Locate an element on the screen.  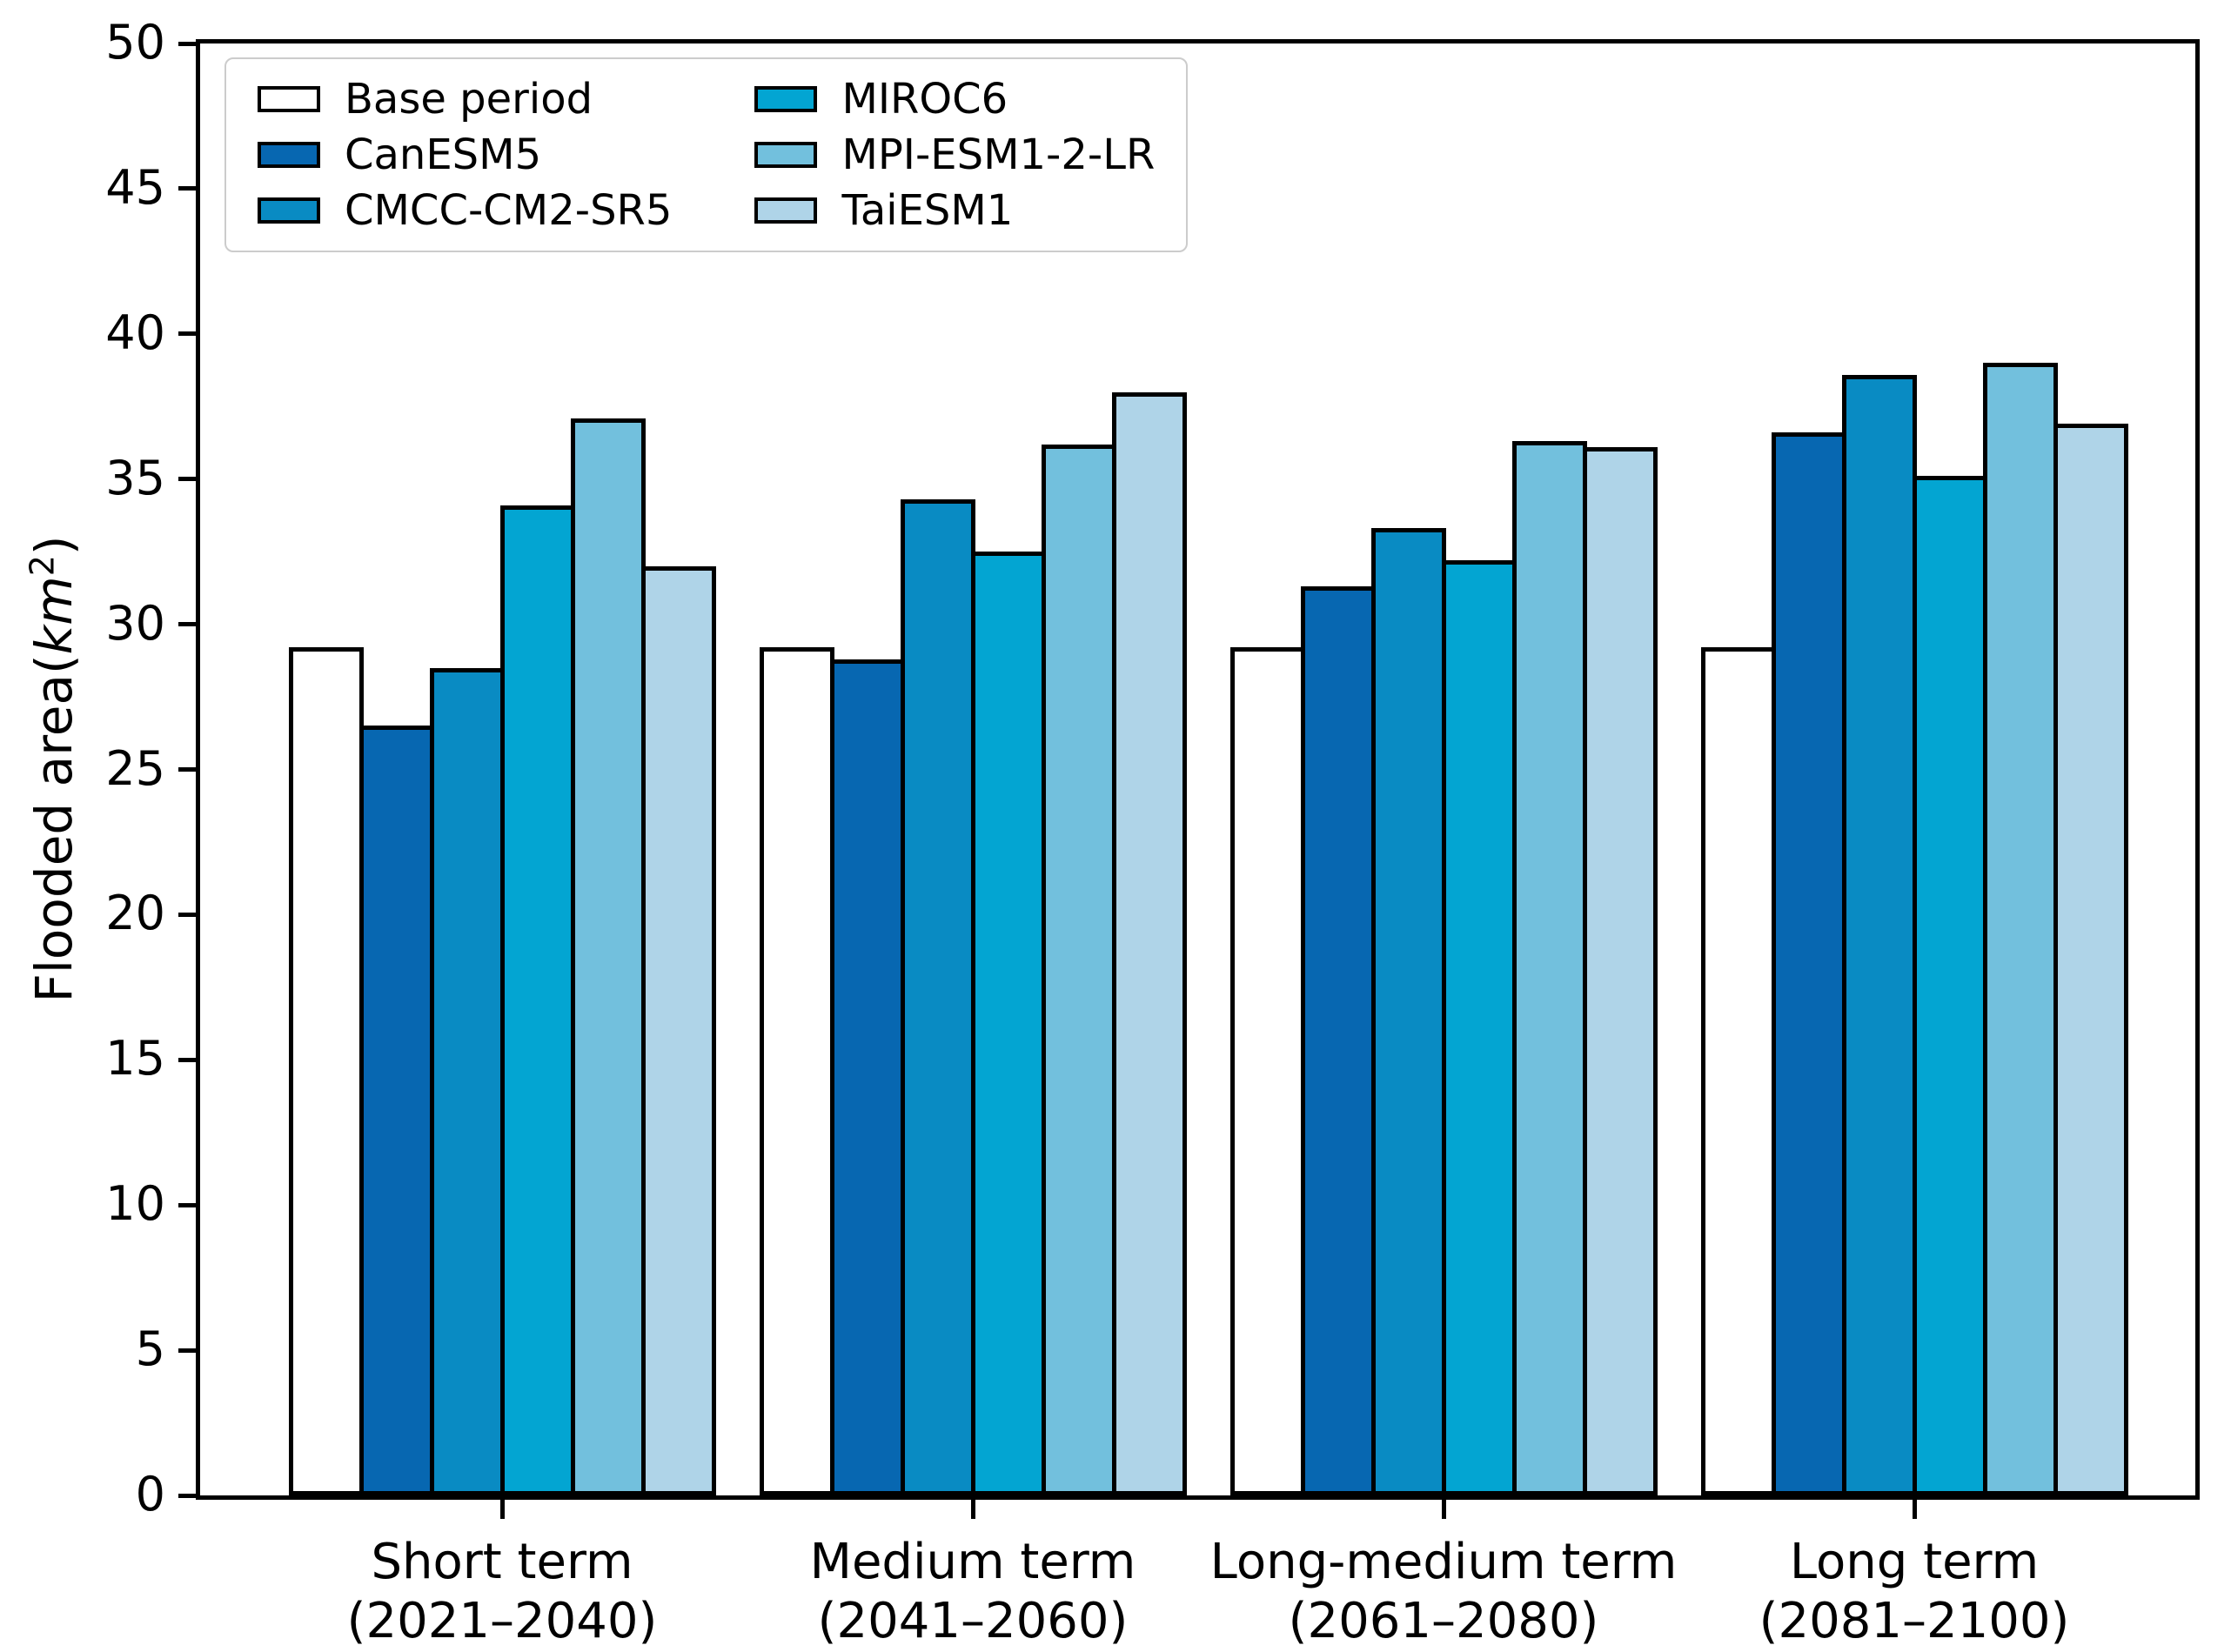
bar-cmcc-cm2-sr5-group3 is located at coordinates (1408, 1011).